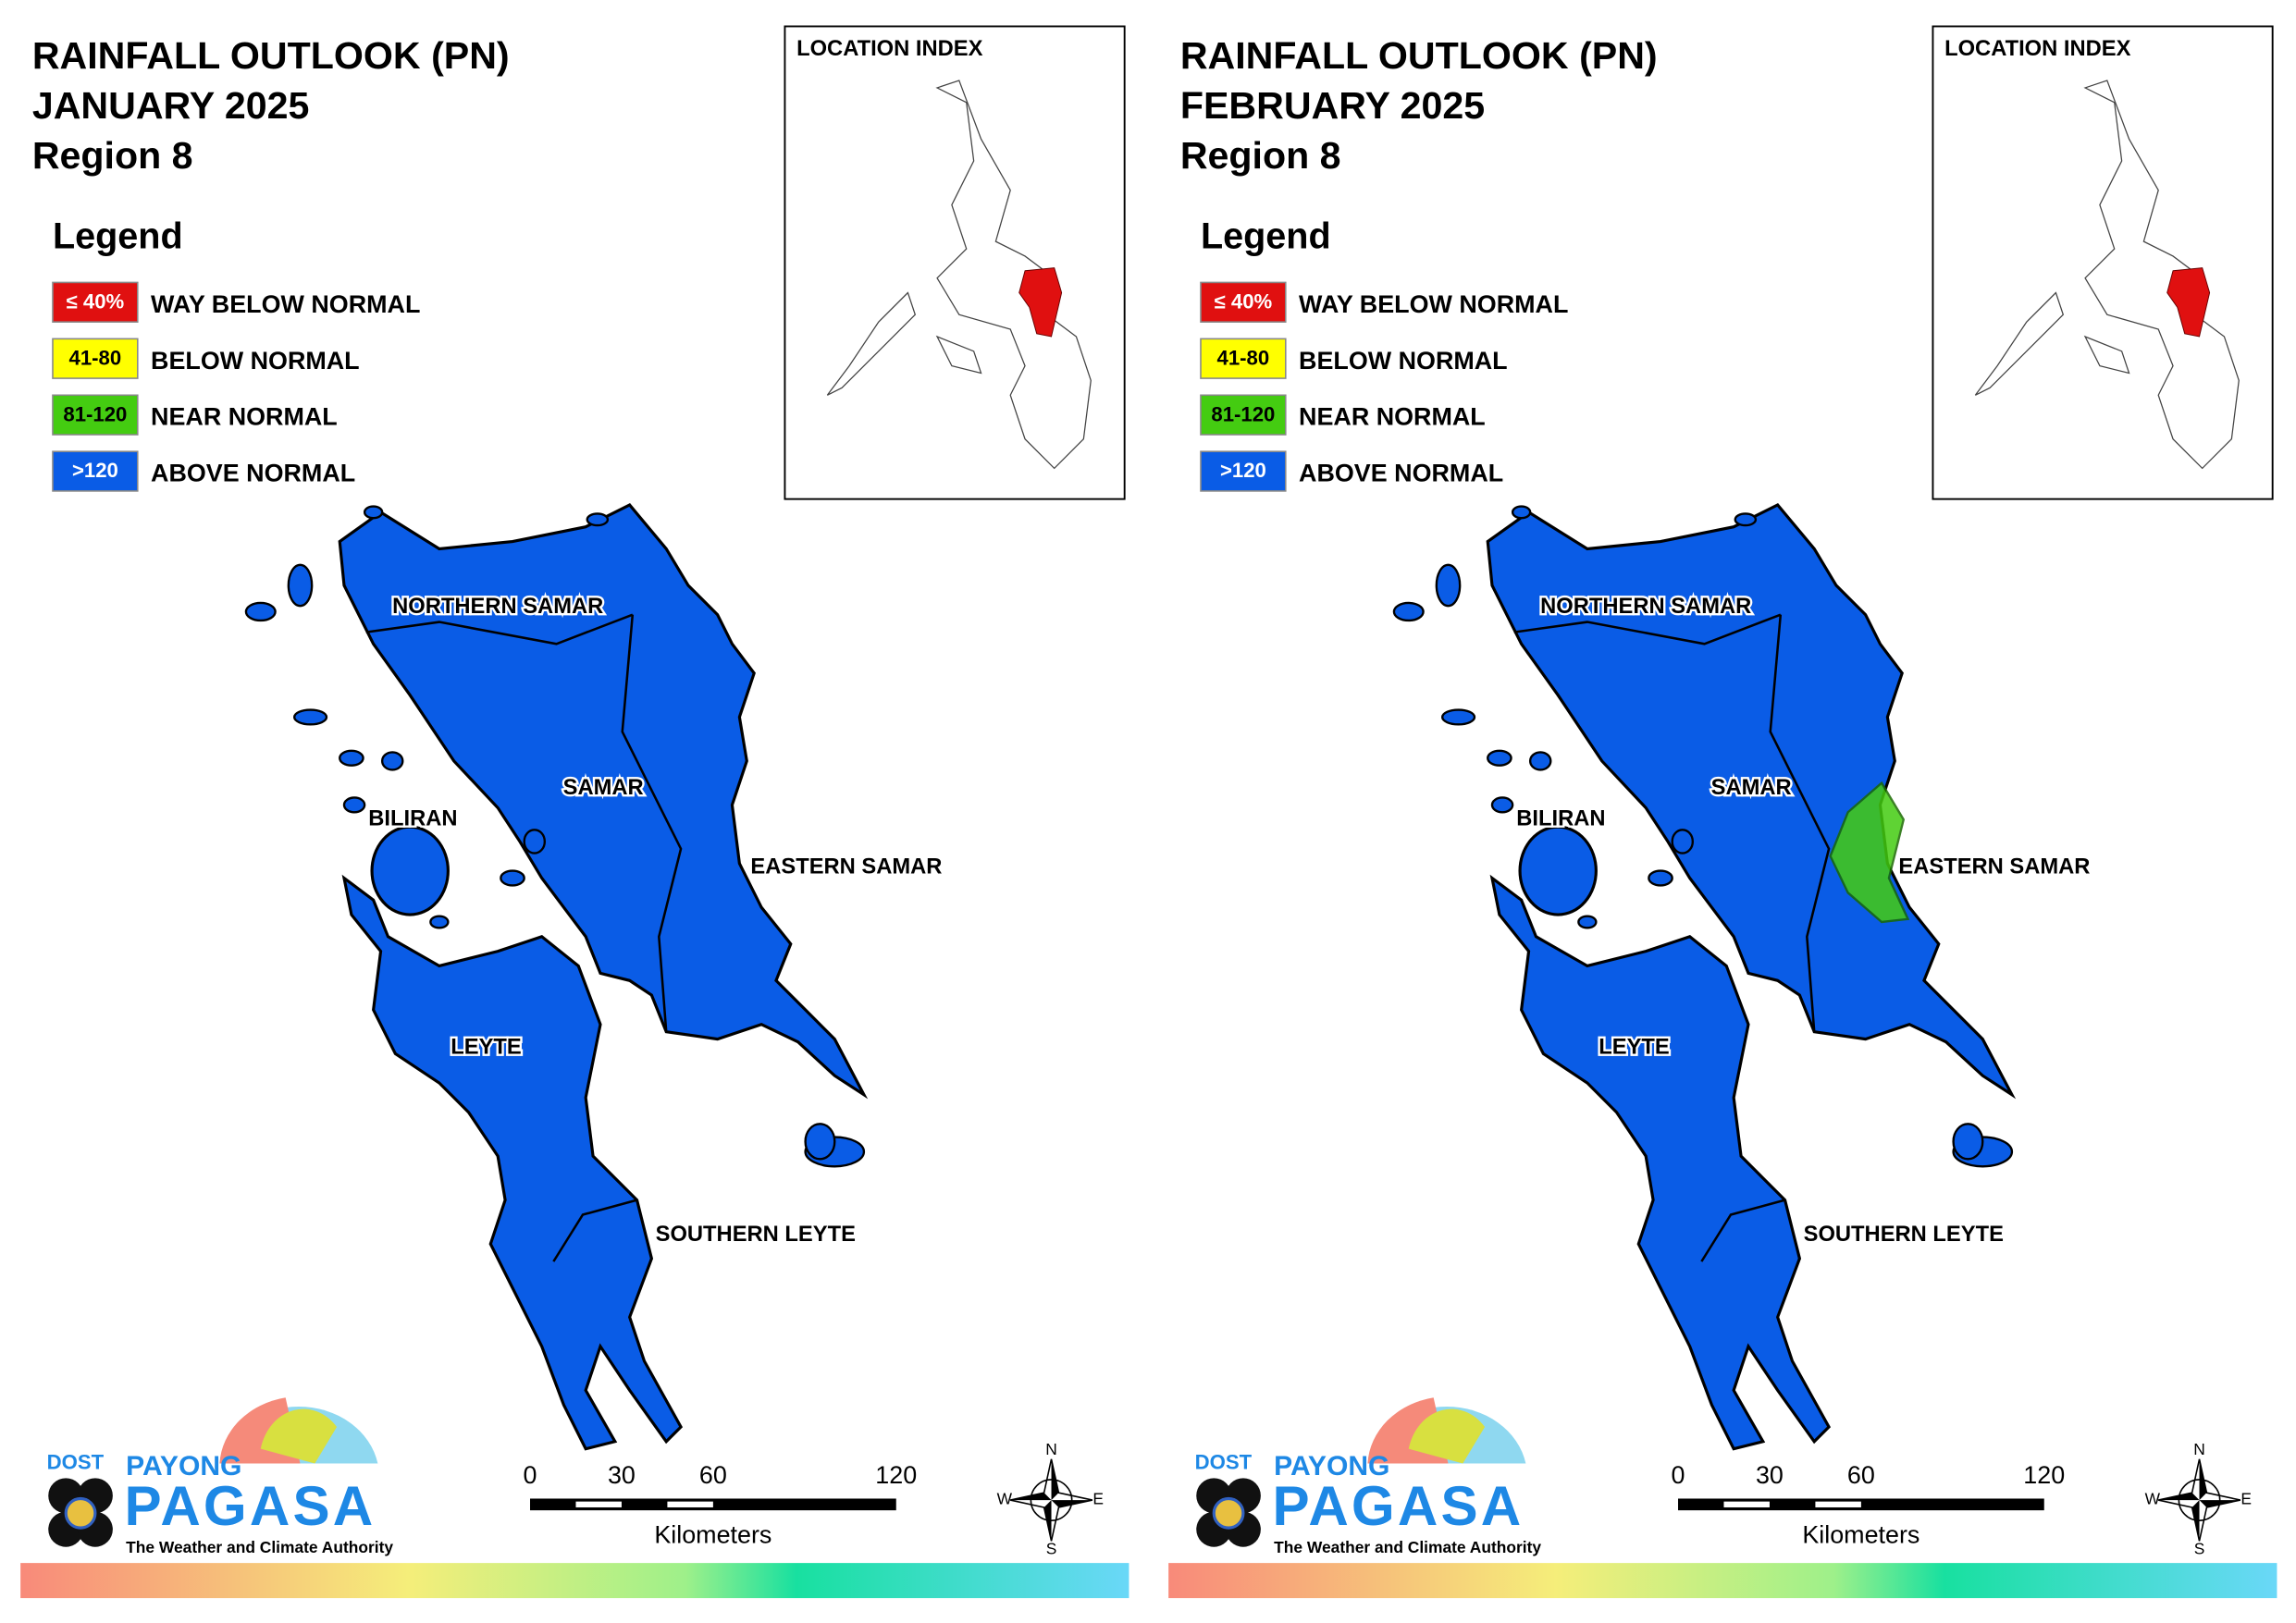 The height and width of the screenshot is (1623, 2296). I want to click on province-label: LEYTE, so click(486, 1047).